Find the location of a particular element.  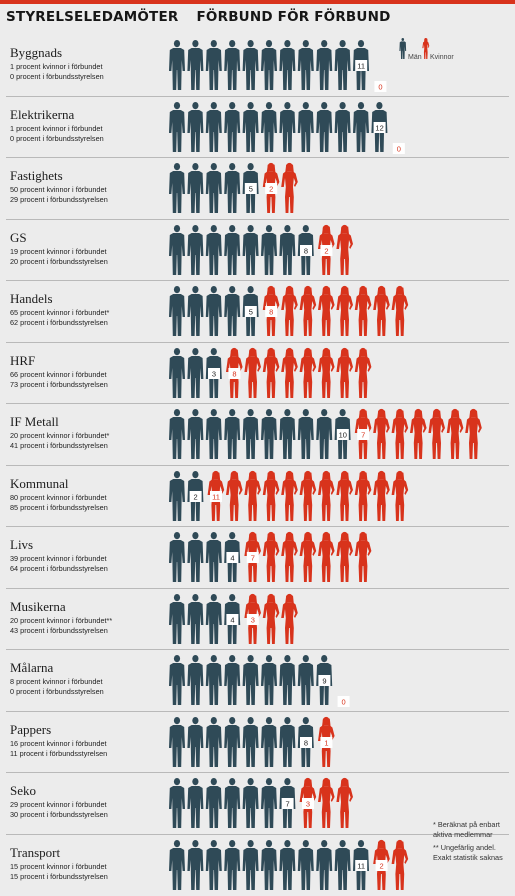

figures: 11 0 is located at coordinates (278, 66).